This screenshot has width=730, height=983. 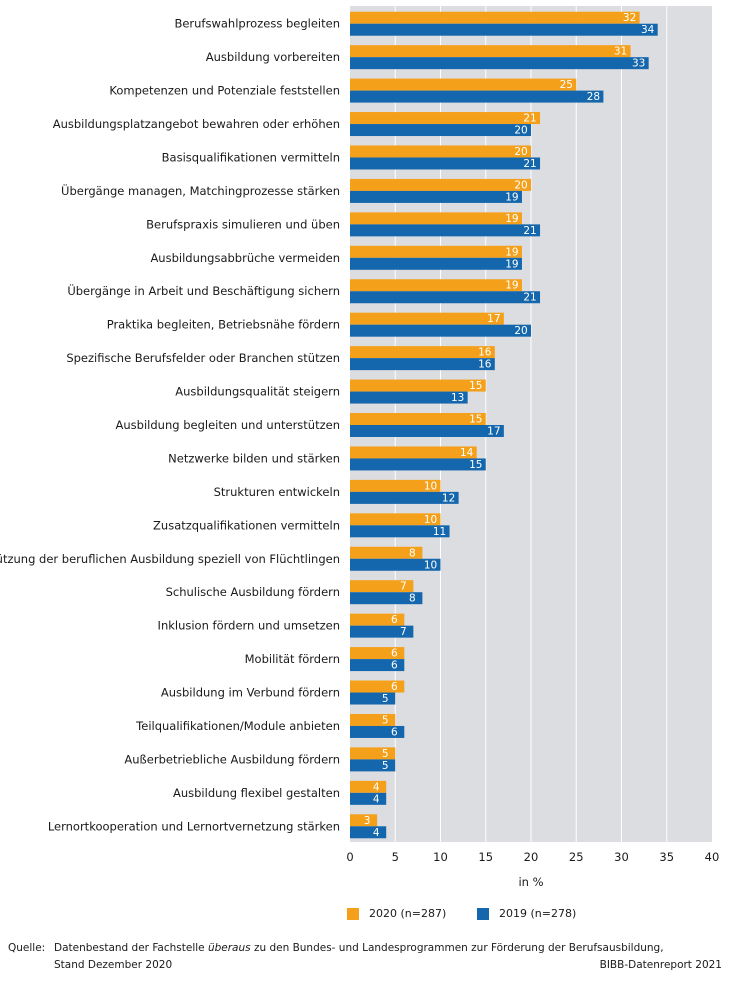 I want to click on data-label-2019: 33, so click(x=638, y=64).